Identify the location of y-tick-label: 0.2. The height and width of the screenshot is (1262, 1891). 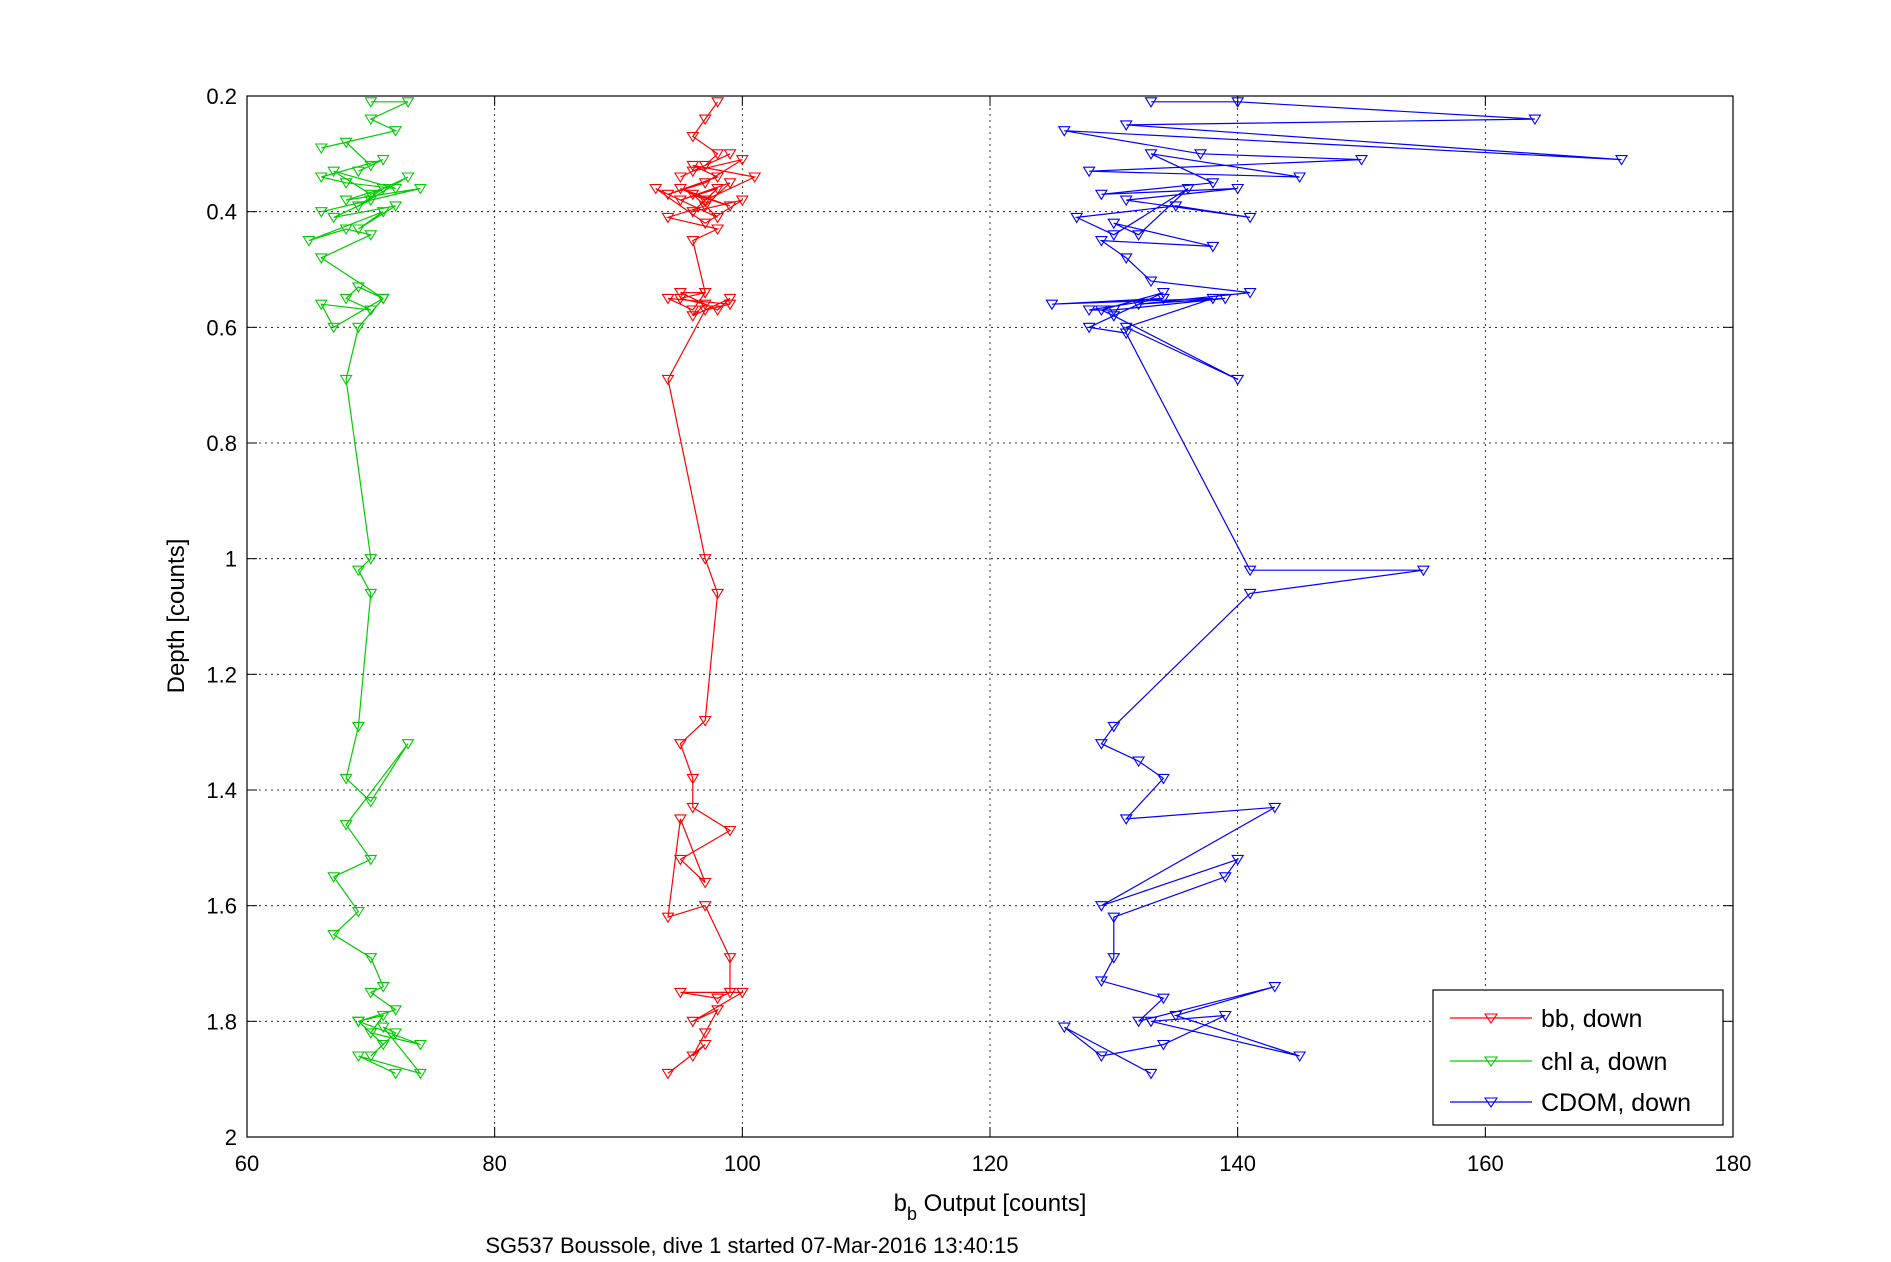
(221, 96).